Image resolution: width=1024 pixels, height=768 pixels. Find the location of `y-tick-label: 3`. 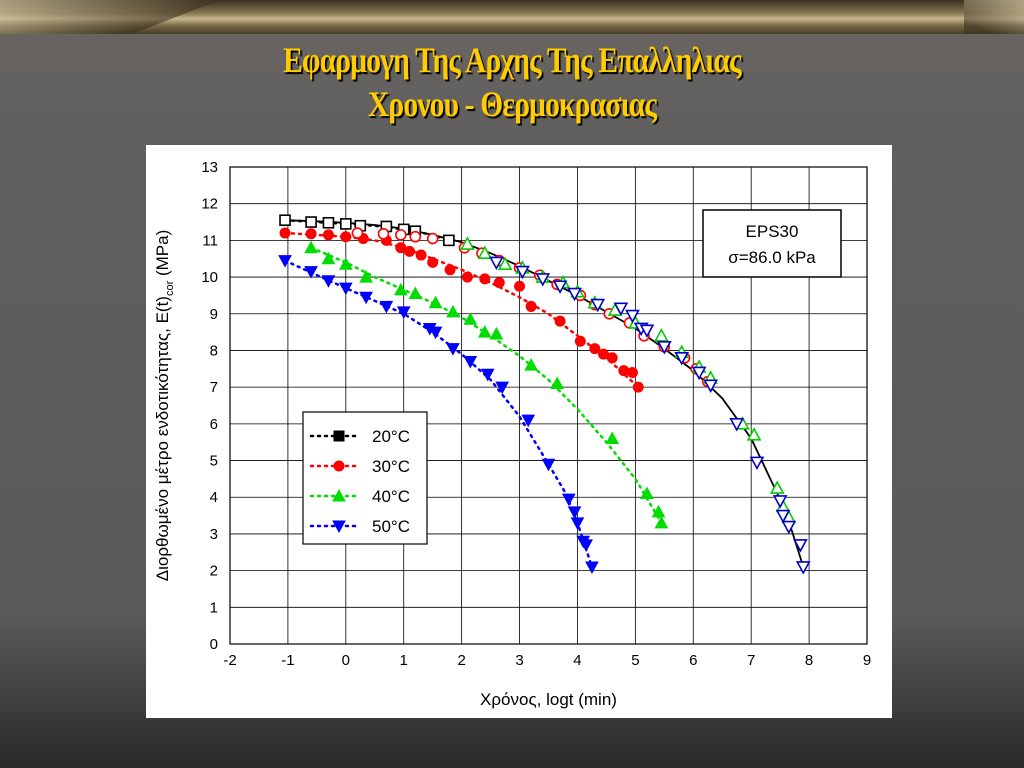

y-tick-label: 3 is located at coordinates (214, 534).